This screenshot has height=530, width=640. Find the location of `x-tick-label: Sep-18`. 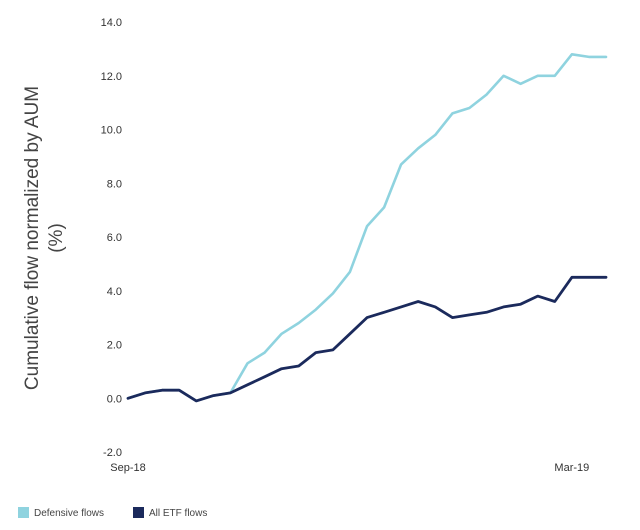

x-tick-label: Sep-18 is located at coordinates (127, 468).